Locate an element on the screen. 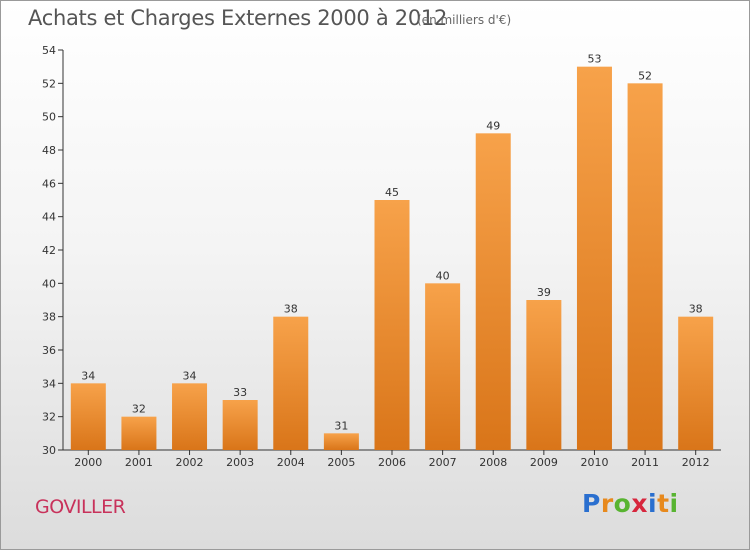 Image resolution: width=750 pixels, height=550 pixels. logo-letter: x is located at coordinates (639, 503).